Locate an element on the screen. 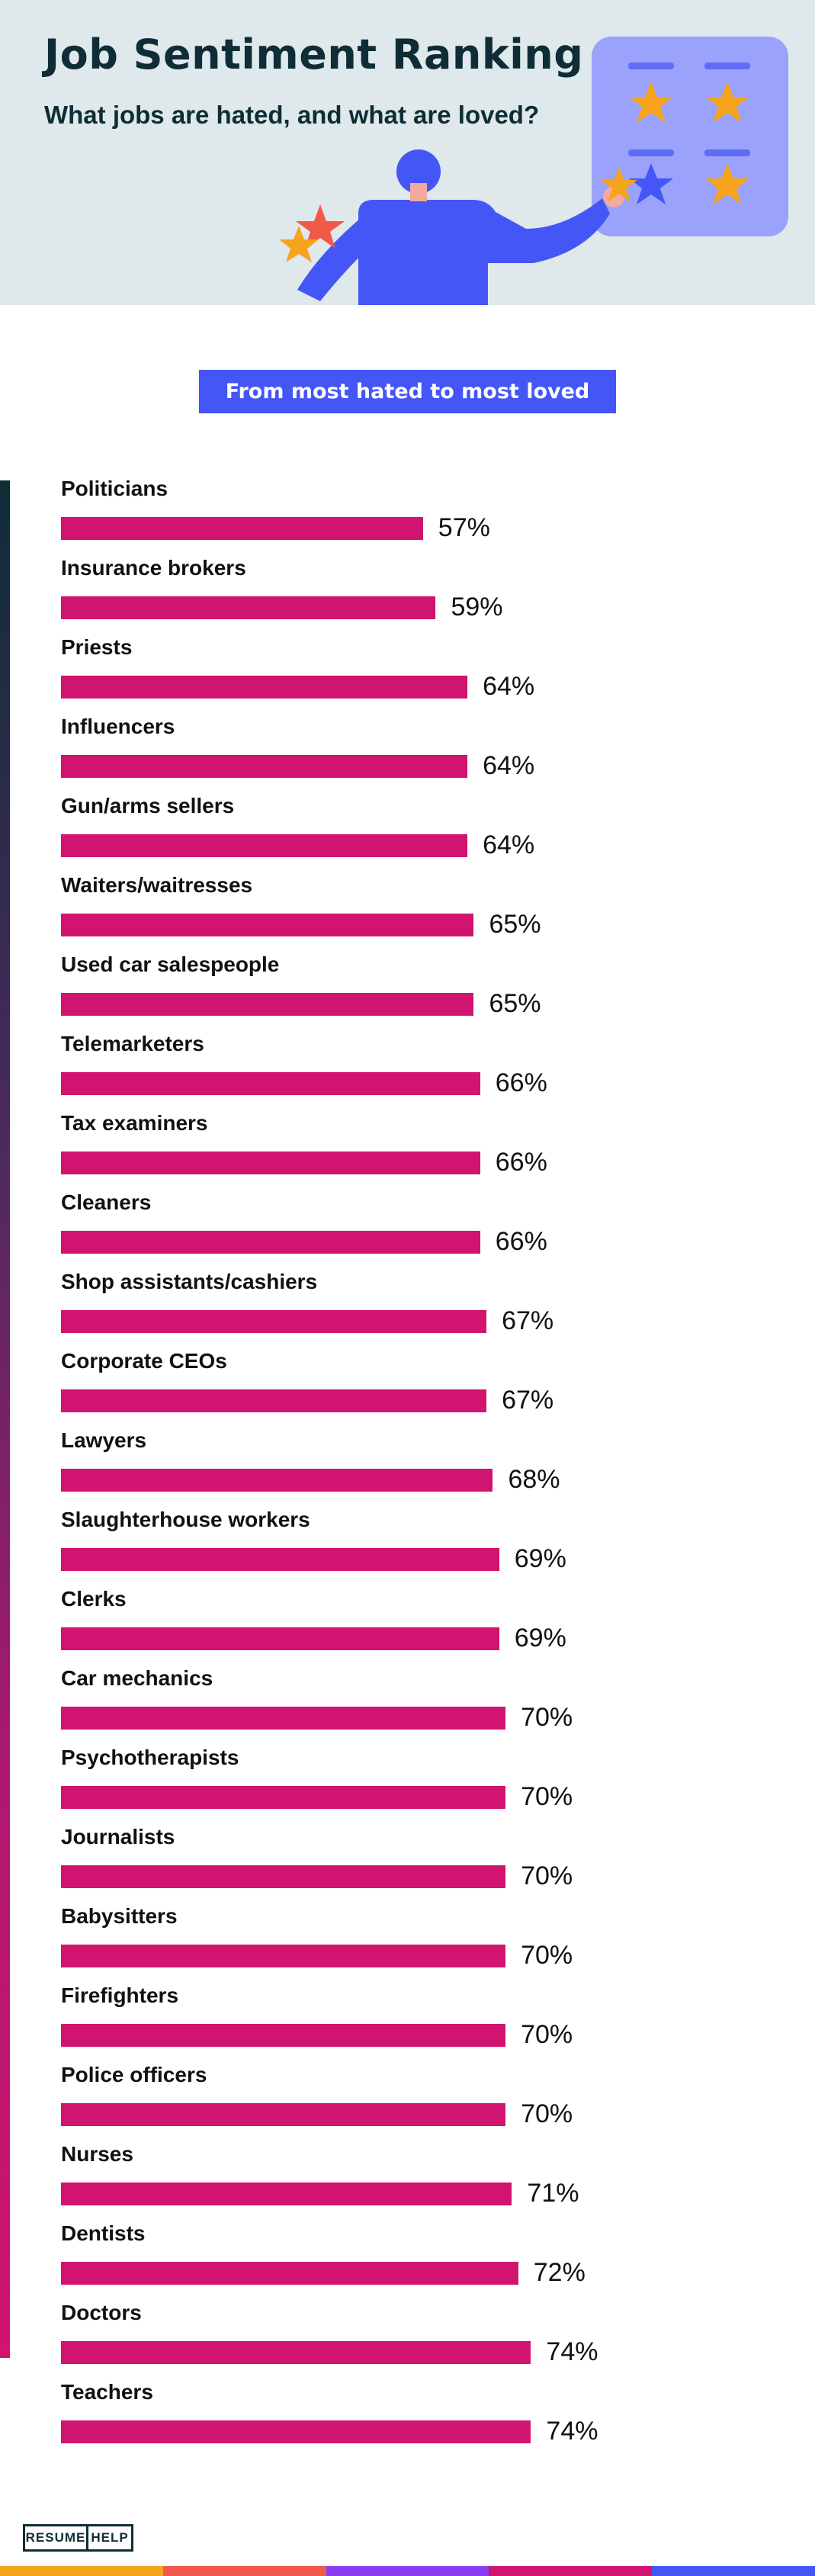 Image resolution: width=815 pixels, height=2576 pixels. category-label: Dentists is located at coordinates (103, 2233).